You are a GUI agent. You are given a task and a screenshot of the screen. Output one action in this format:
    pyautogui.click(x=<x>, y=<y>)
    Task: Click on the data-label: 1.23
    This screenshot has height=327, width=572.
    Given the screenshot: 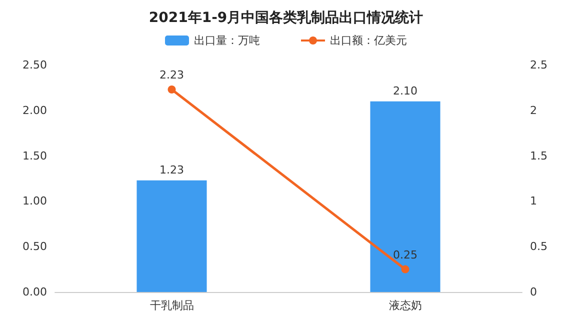 What is the action you would take?
    pyautogui.click(x=172, y=169)
    